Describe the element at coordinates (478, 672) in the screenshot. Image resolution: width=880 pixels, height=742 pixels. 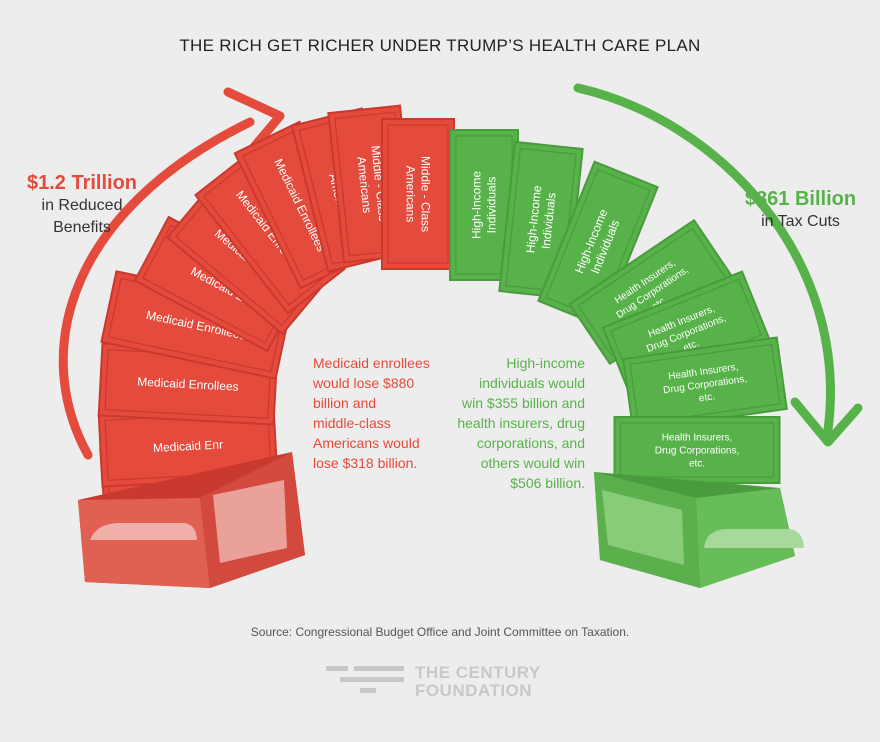
I see `logo-line1: THE CENTURY` at that location.